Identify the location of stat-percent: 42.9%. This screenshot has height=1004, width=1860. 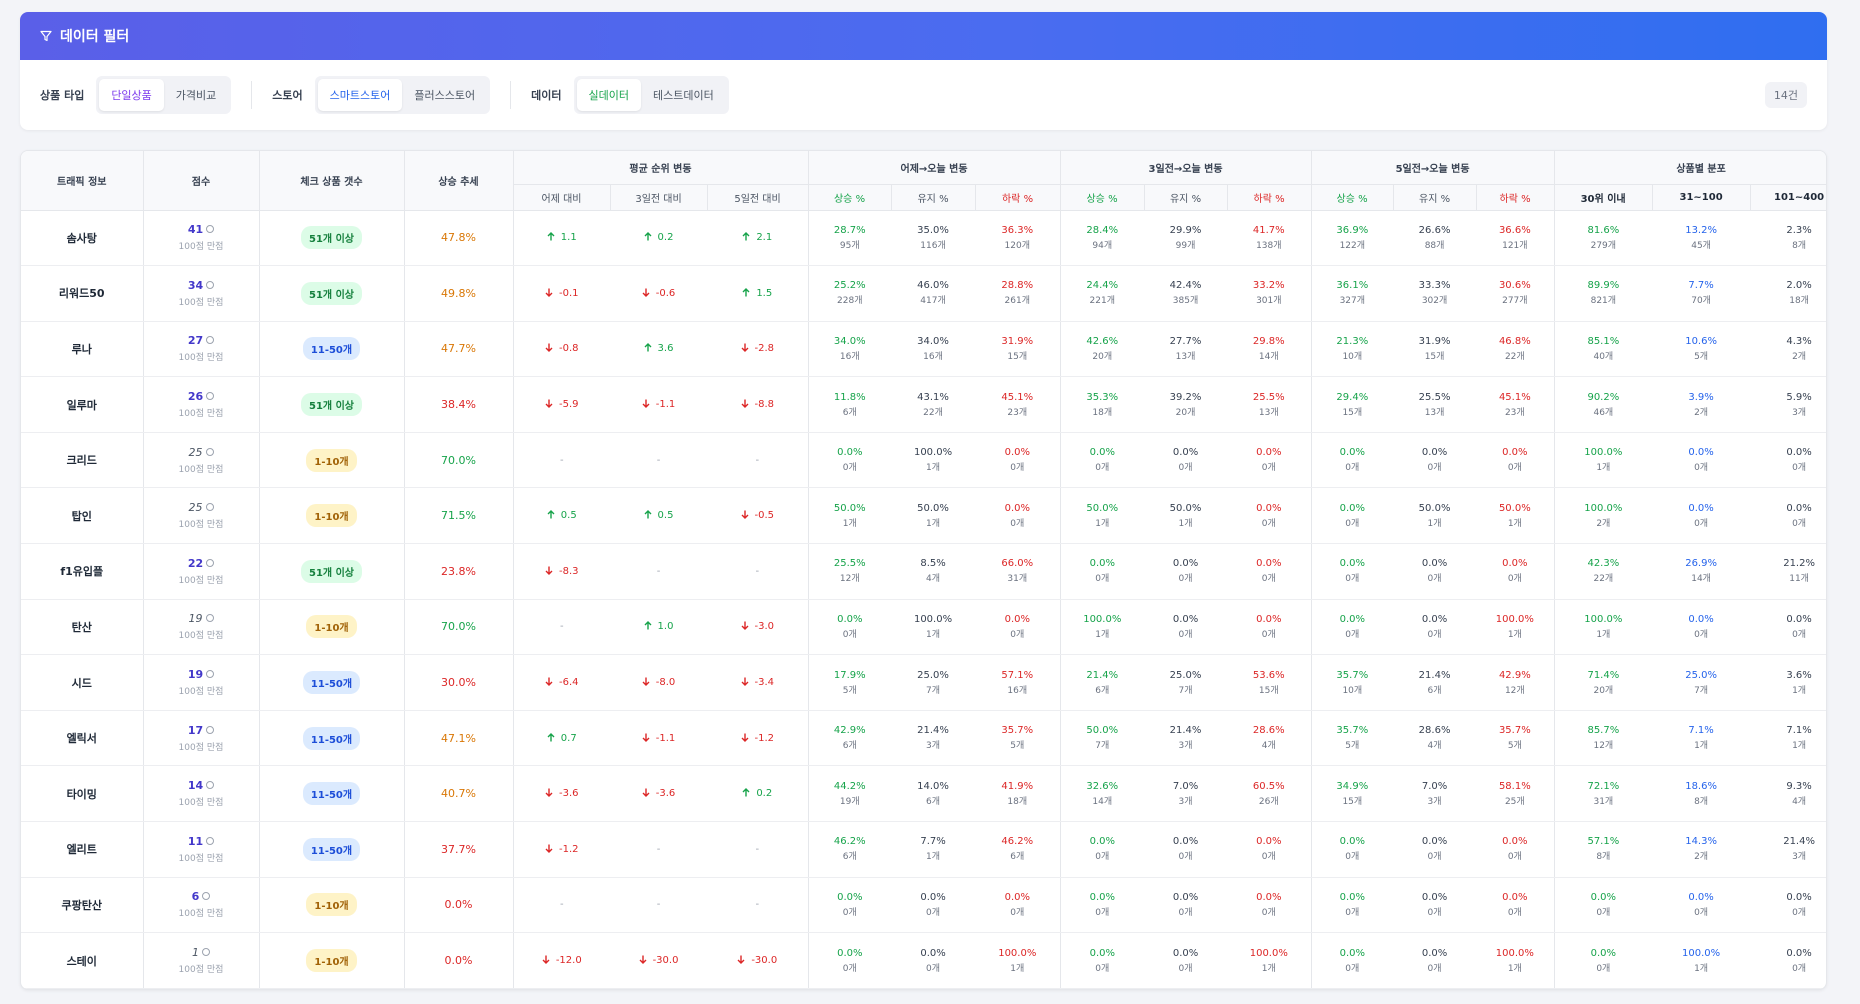
(1514, 675).